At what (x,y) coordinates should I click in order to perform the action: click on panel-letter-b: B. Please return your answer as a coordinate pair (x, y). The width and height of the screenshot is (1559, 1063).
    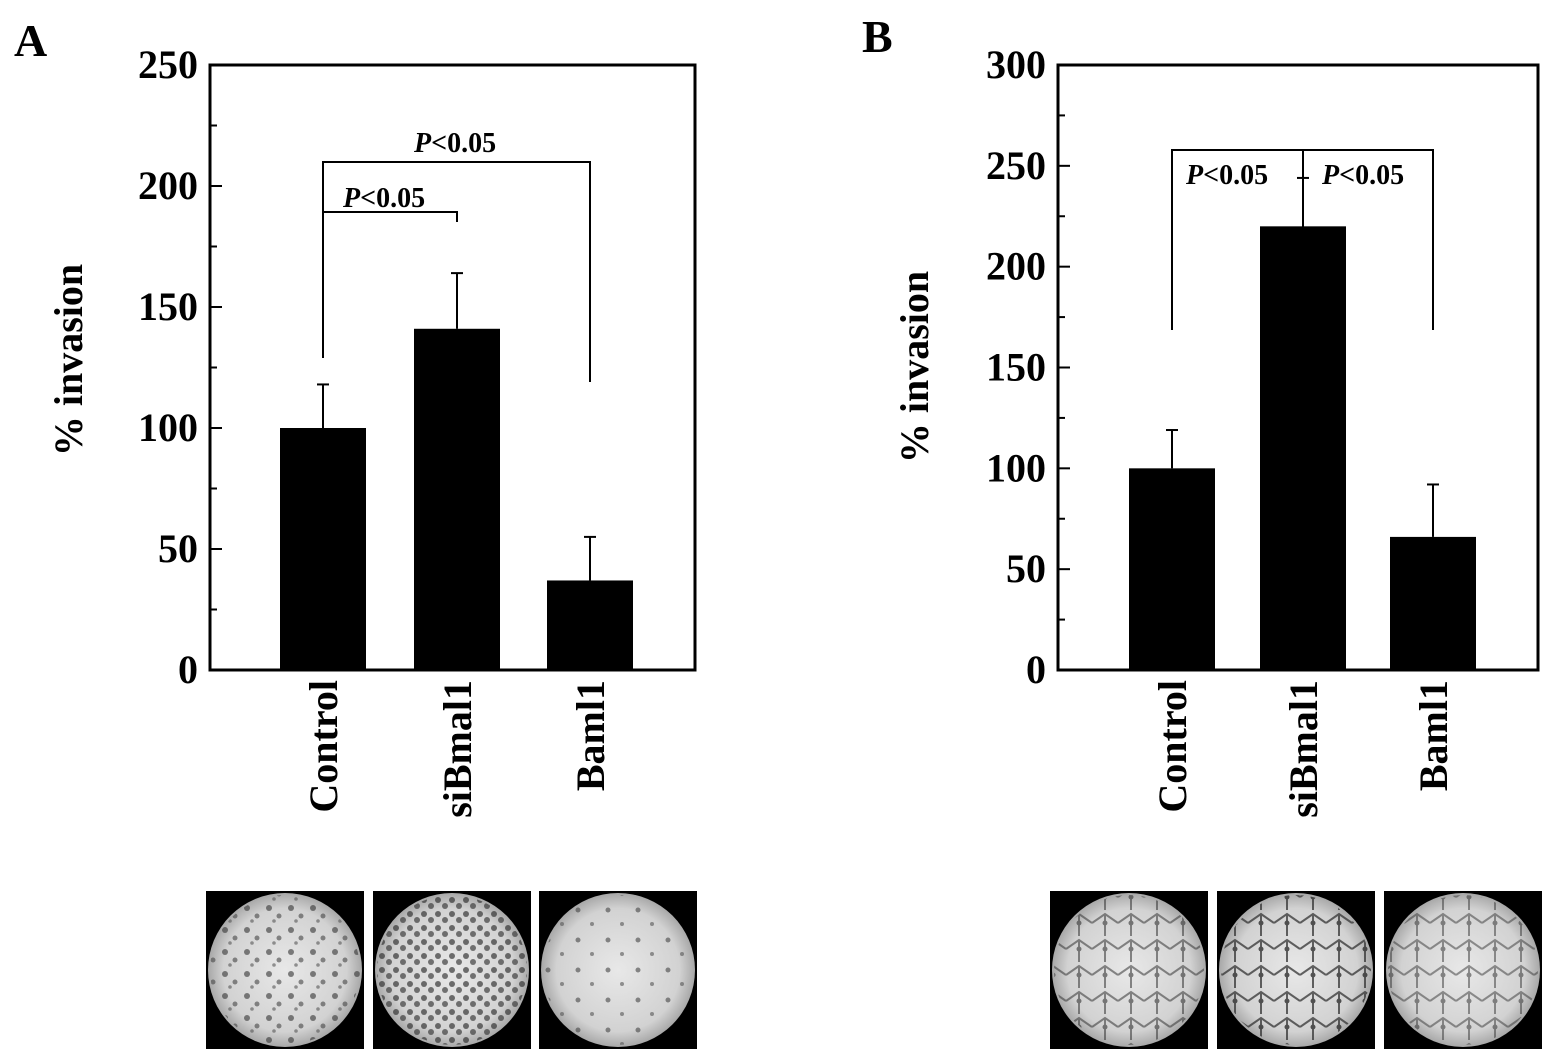
    Looking at the image, I should click on (877, 36).